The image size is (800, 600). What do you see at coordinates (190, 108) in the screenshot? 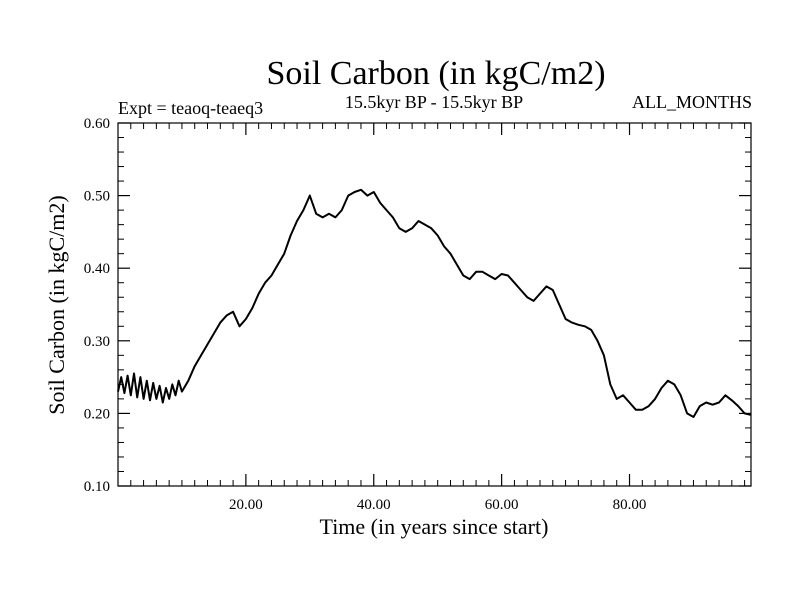
I see `chart-subtitle-left: Expt = teaoq-teaeq3` at bounding box center [190, 108].